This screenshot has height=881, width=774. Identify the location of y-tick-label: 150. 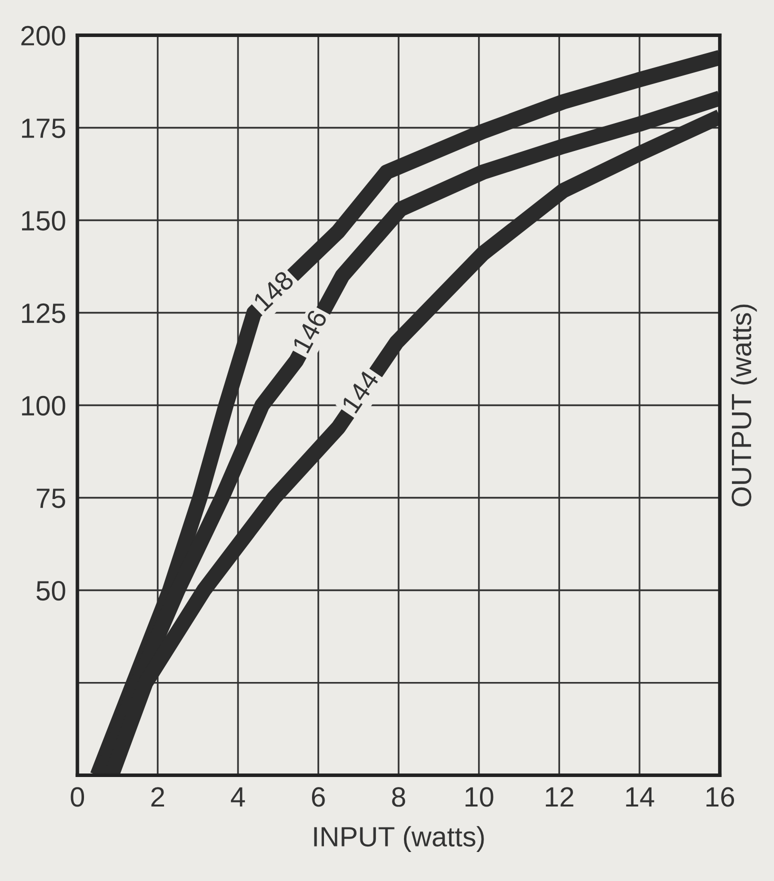
(44, 220).